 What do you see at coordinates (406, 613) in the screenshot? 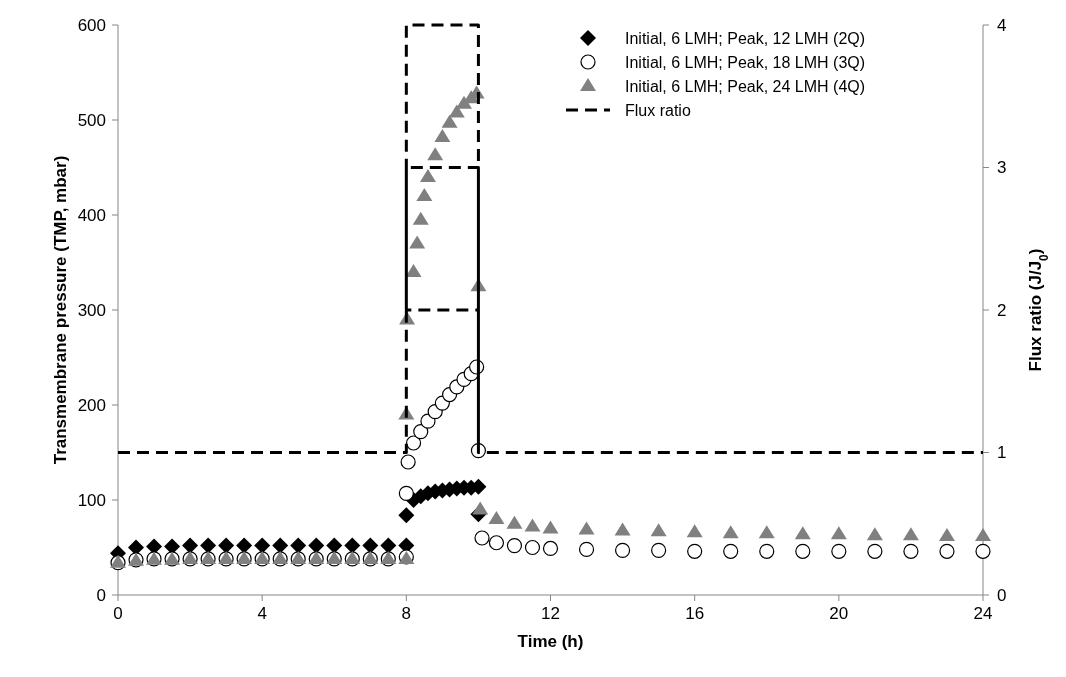
I see `x-tick-label: 8` at bounding box center [406, 613].